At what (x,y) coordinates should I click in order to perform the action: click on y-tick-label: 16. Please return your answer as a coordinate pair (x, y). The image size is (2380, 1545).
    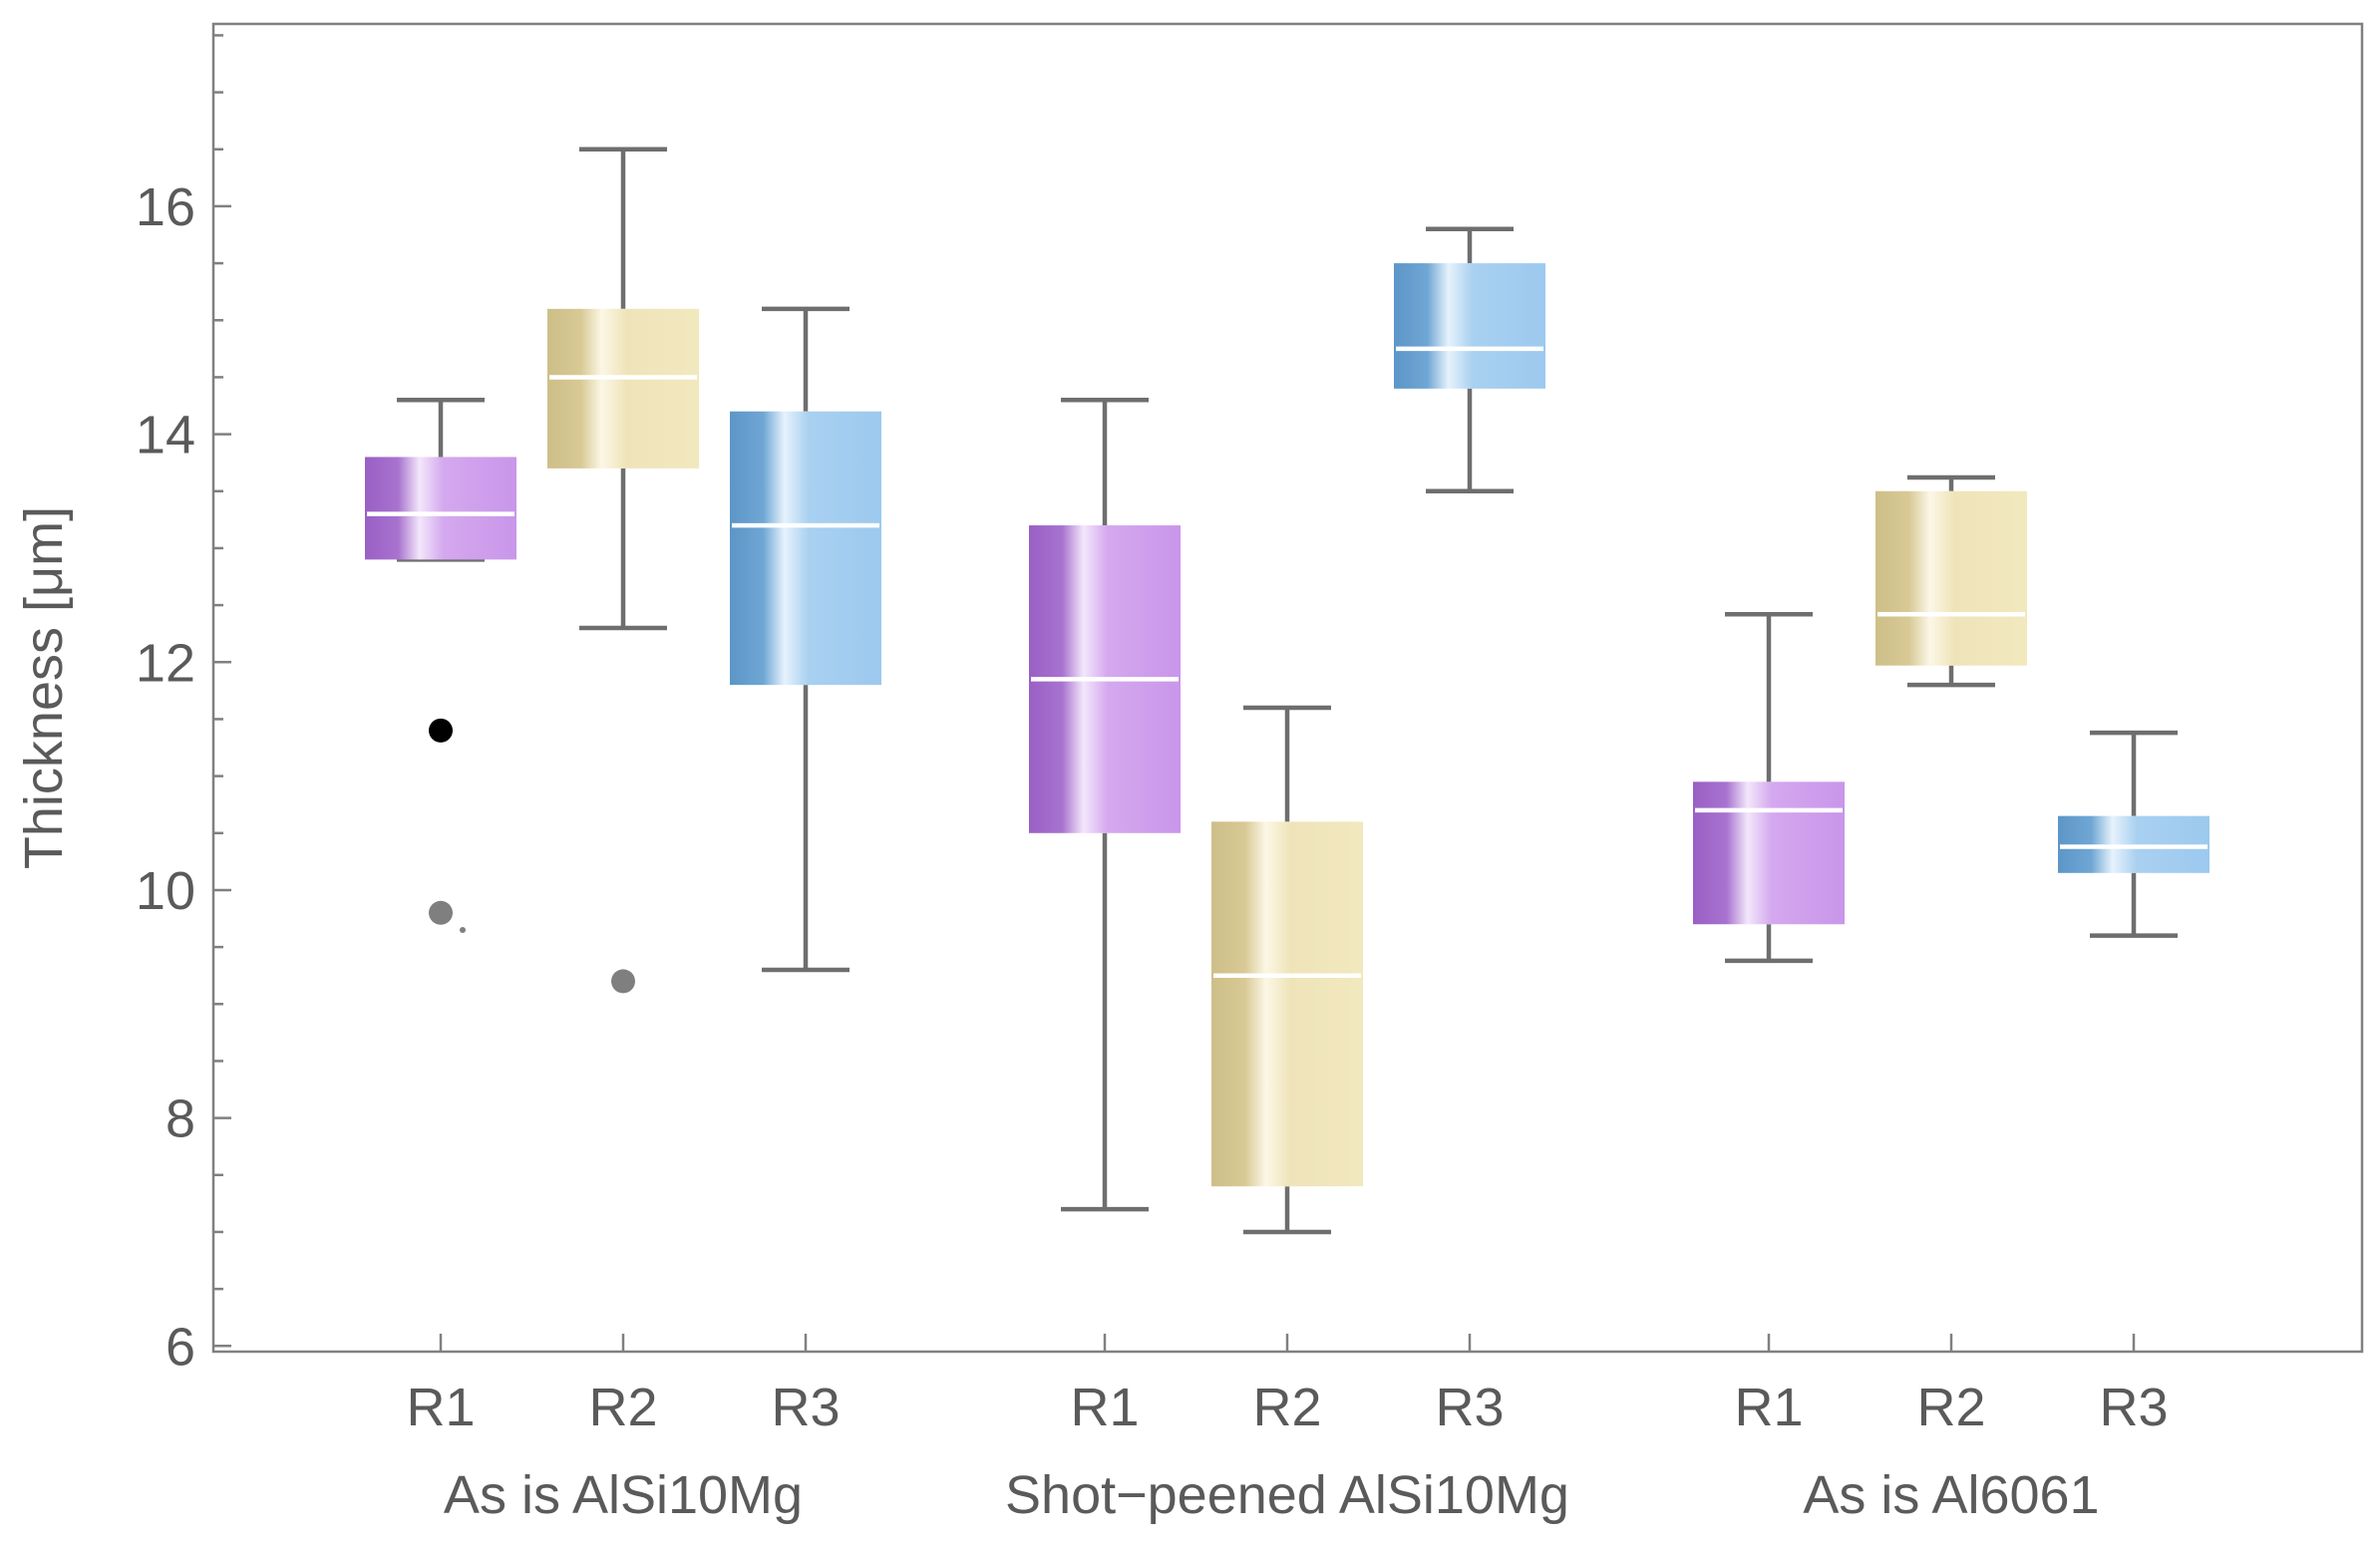
    Looking at the image, I should click on (165, 207).